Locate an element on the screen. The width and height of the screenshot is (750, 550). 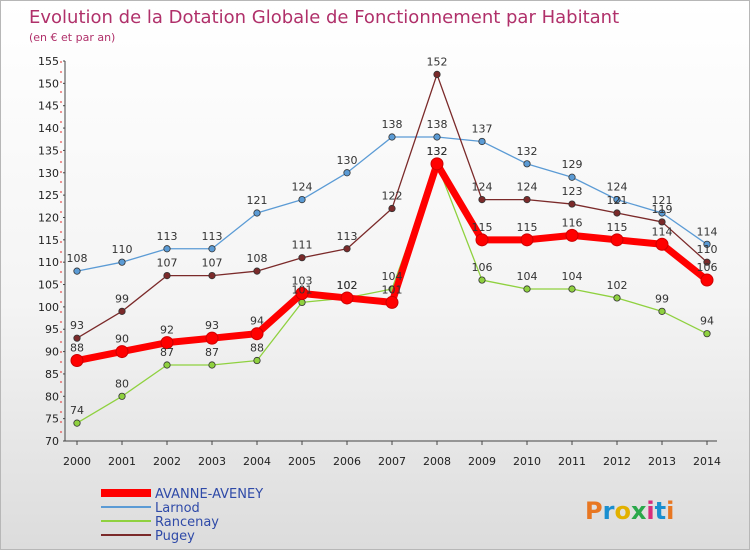
data-label-rancenay: 104 is located at coordinates (572, 276).